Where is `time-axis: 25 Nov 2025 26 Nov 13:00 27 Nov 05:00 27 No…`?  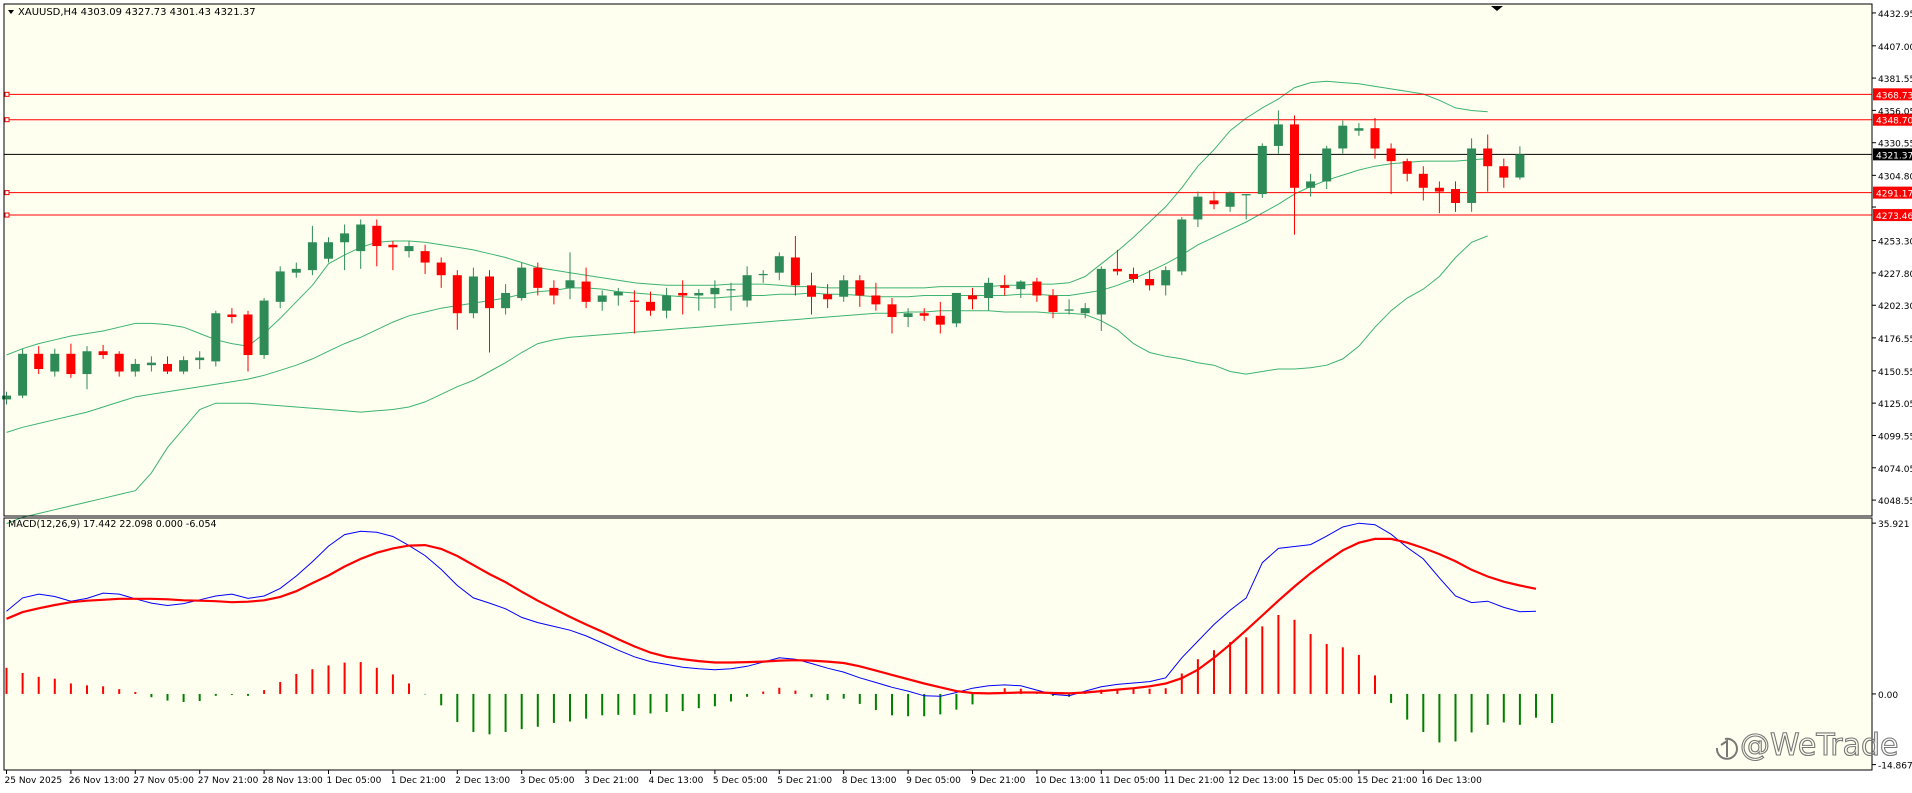
time-axis: 25 Nov 2025 26 Nov 13:00 27 Nov 05:00 27 No… is located at coordinates (743, 778).